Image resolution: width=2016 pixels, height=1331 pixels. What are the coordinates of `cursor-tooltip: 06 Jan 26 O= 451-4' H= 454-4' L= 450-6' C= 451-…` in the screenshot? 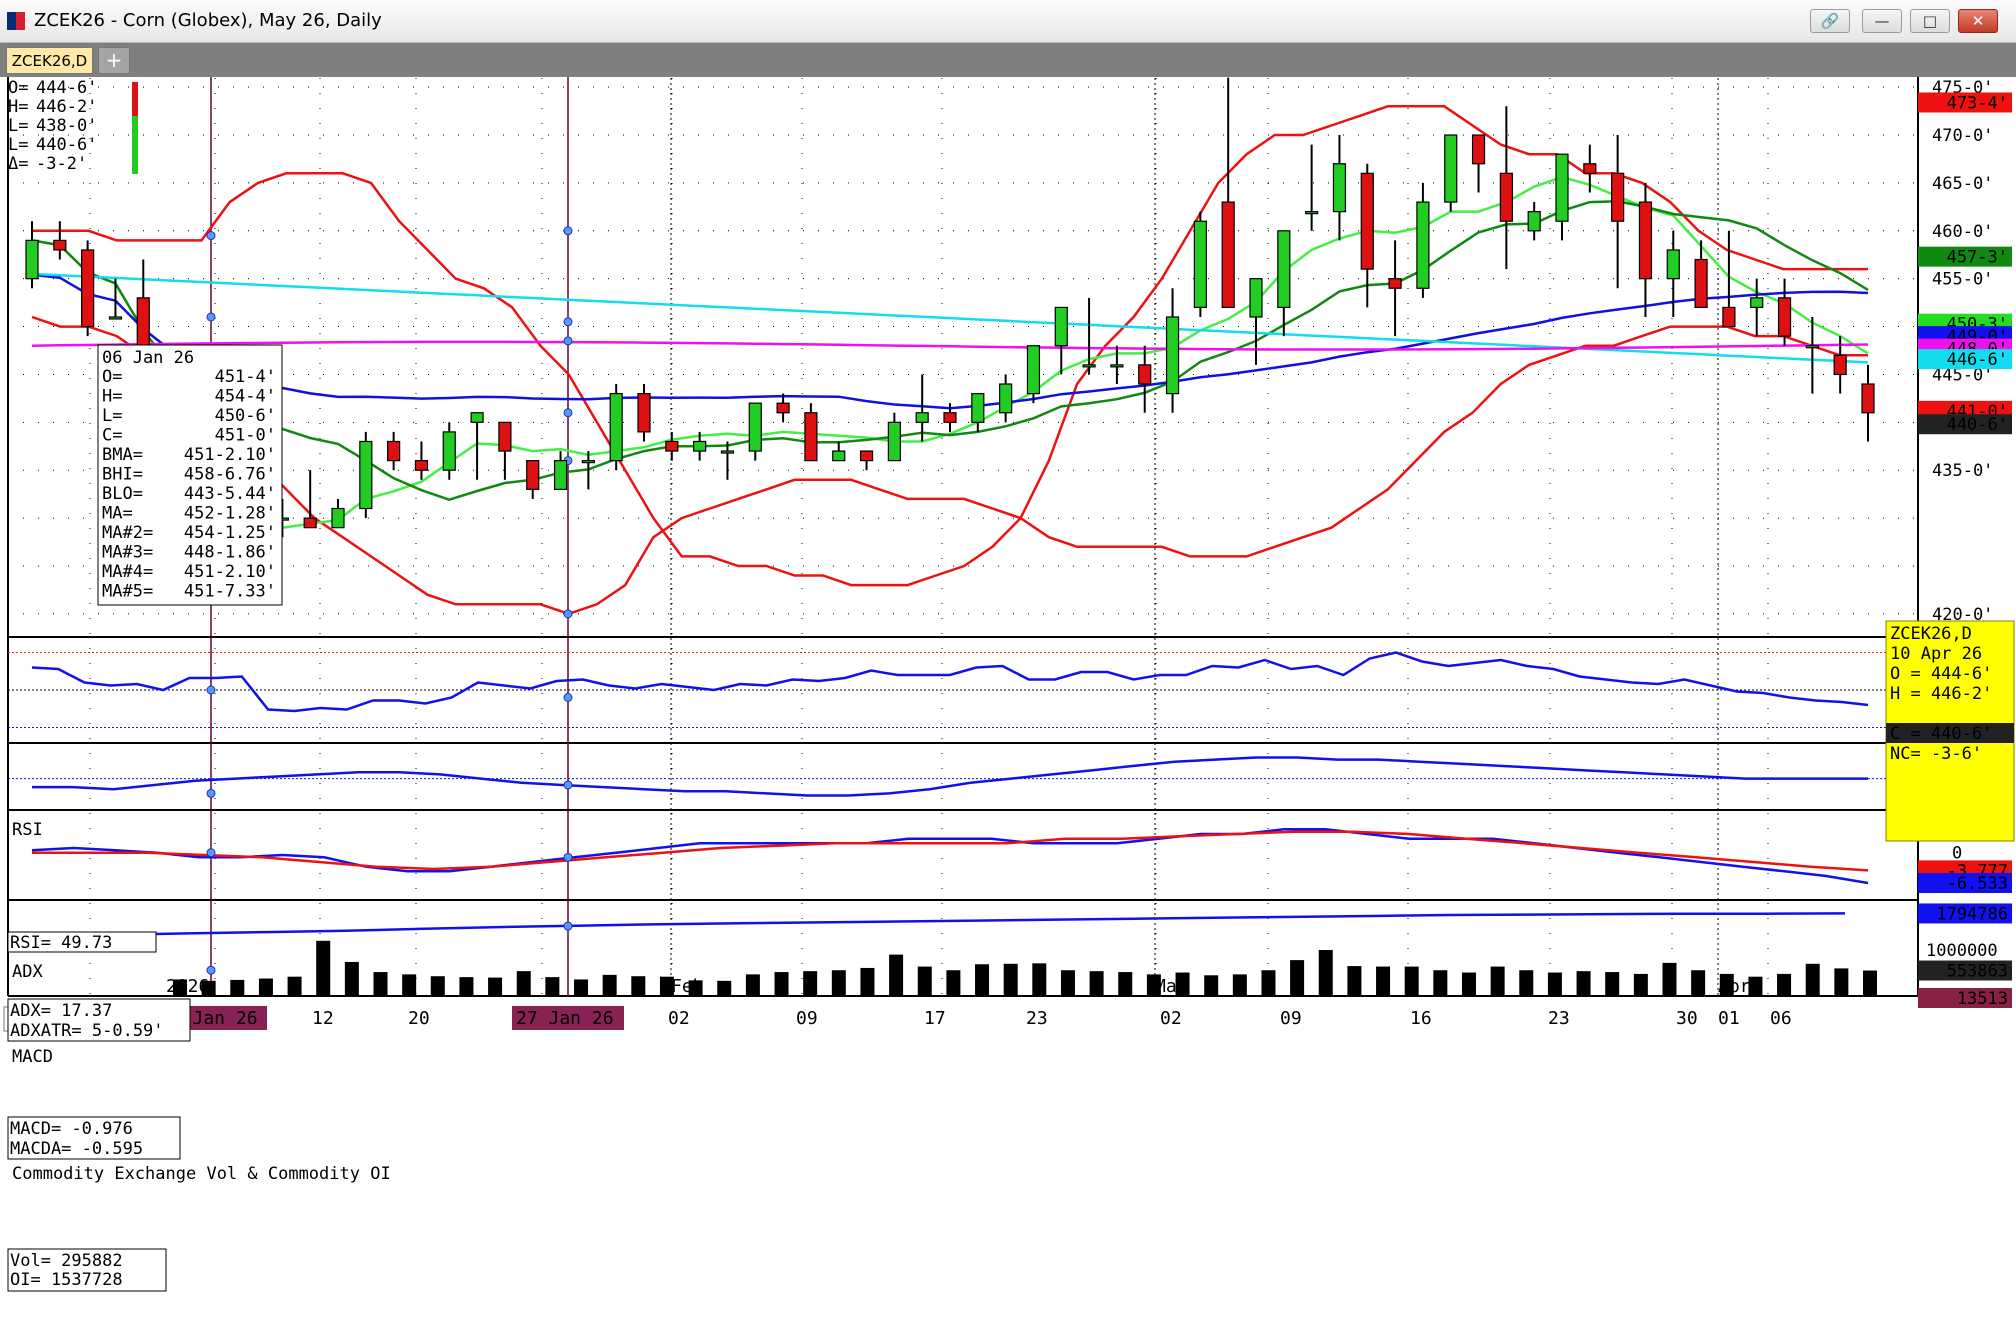 It's located at (190, 475).